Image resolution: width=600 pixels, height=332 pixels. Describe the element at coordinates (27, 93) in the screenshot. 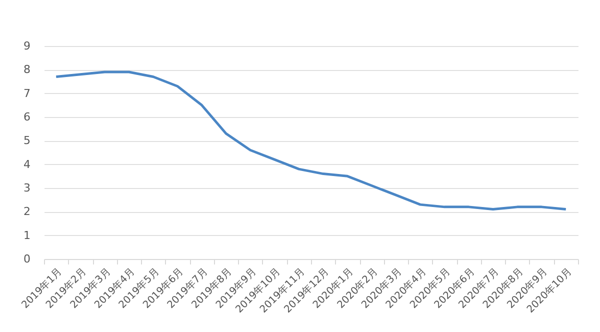

I see `y-tick-label: 7` at that location.